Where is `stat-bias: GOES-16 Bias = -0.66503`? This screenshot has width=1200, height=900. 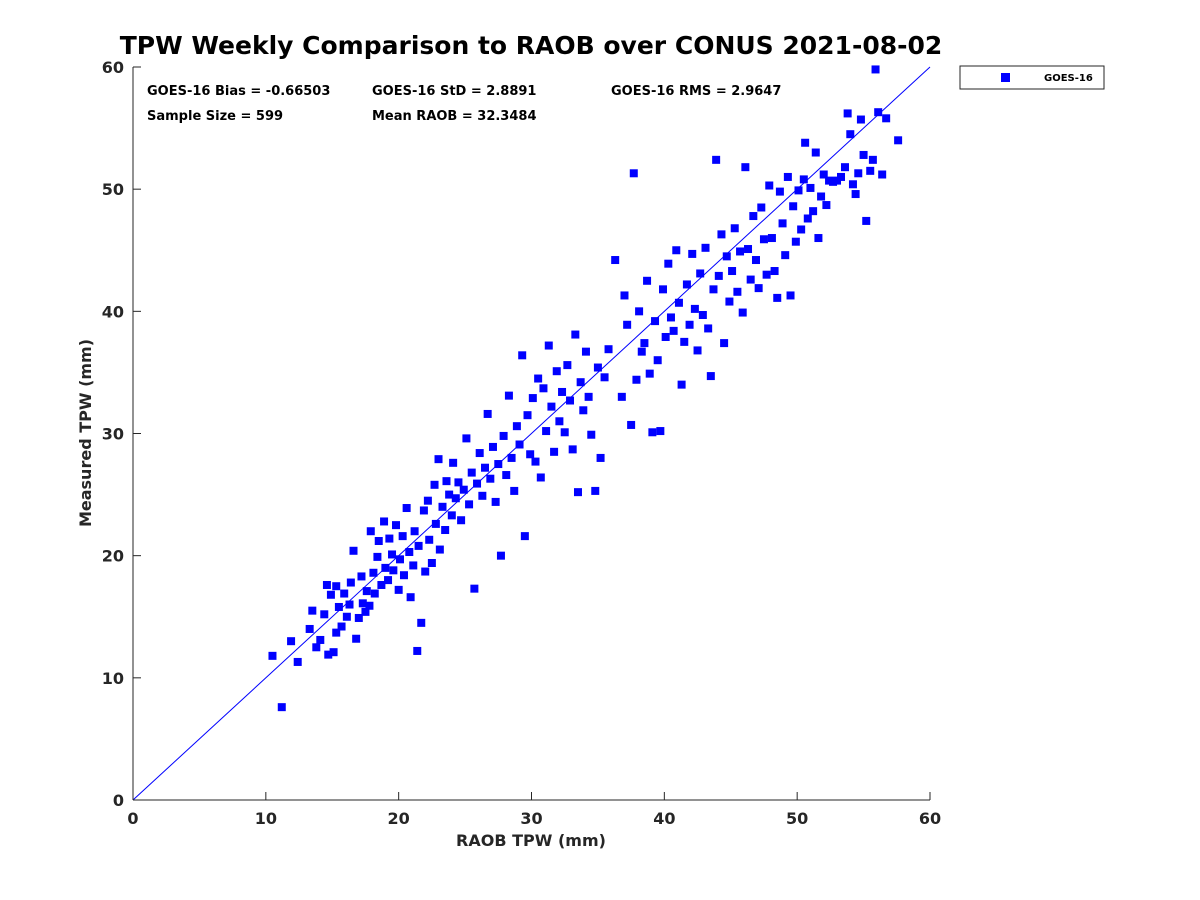
stat-bias: GOES-16 Bias = -0.66503 is located at coordinates (238, 91).